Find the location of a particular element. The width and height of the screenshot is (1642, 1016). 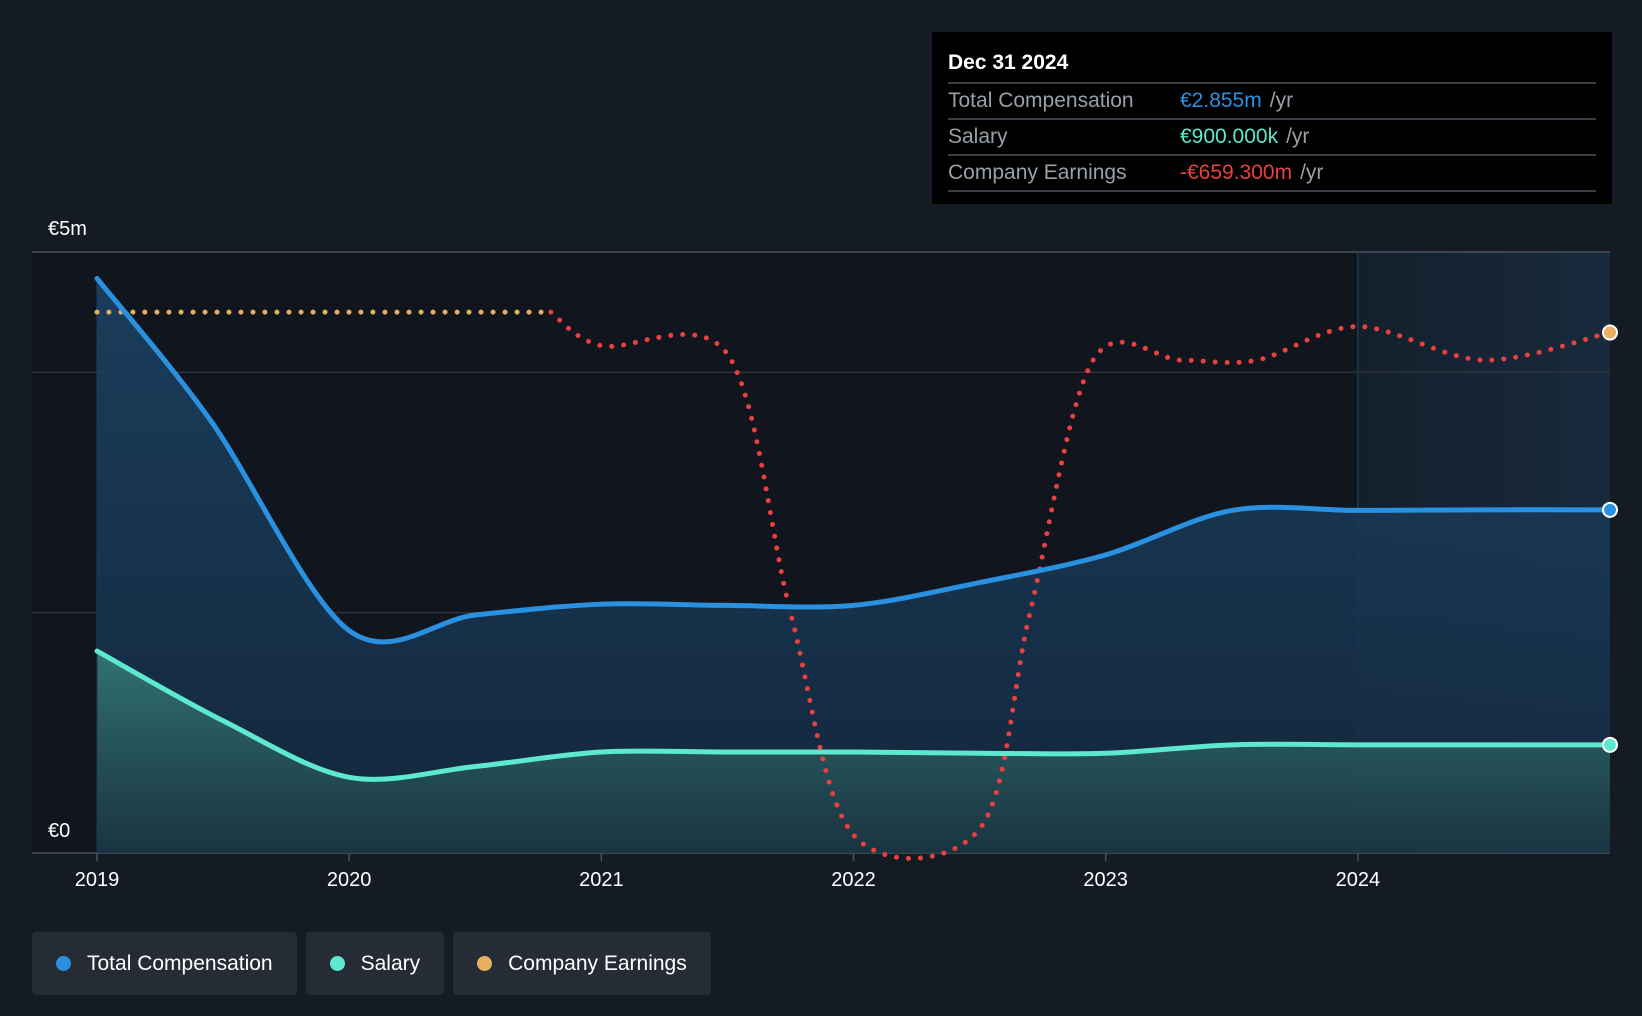

tooltip-label: Salary is located at coordinates (978, 136).